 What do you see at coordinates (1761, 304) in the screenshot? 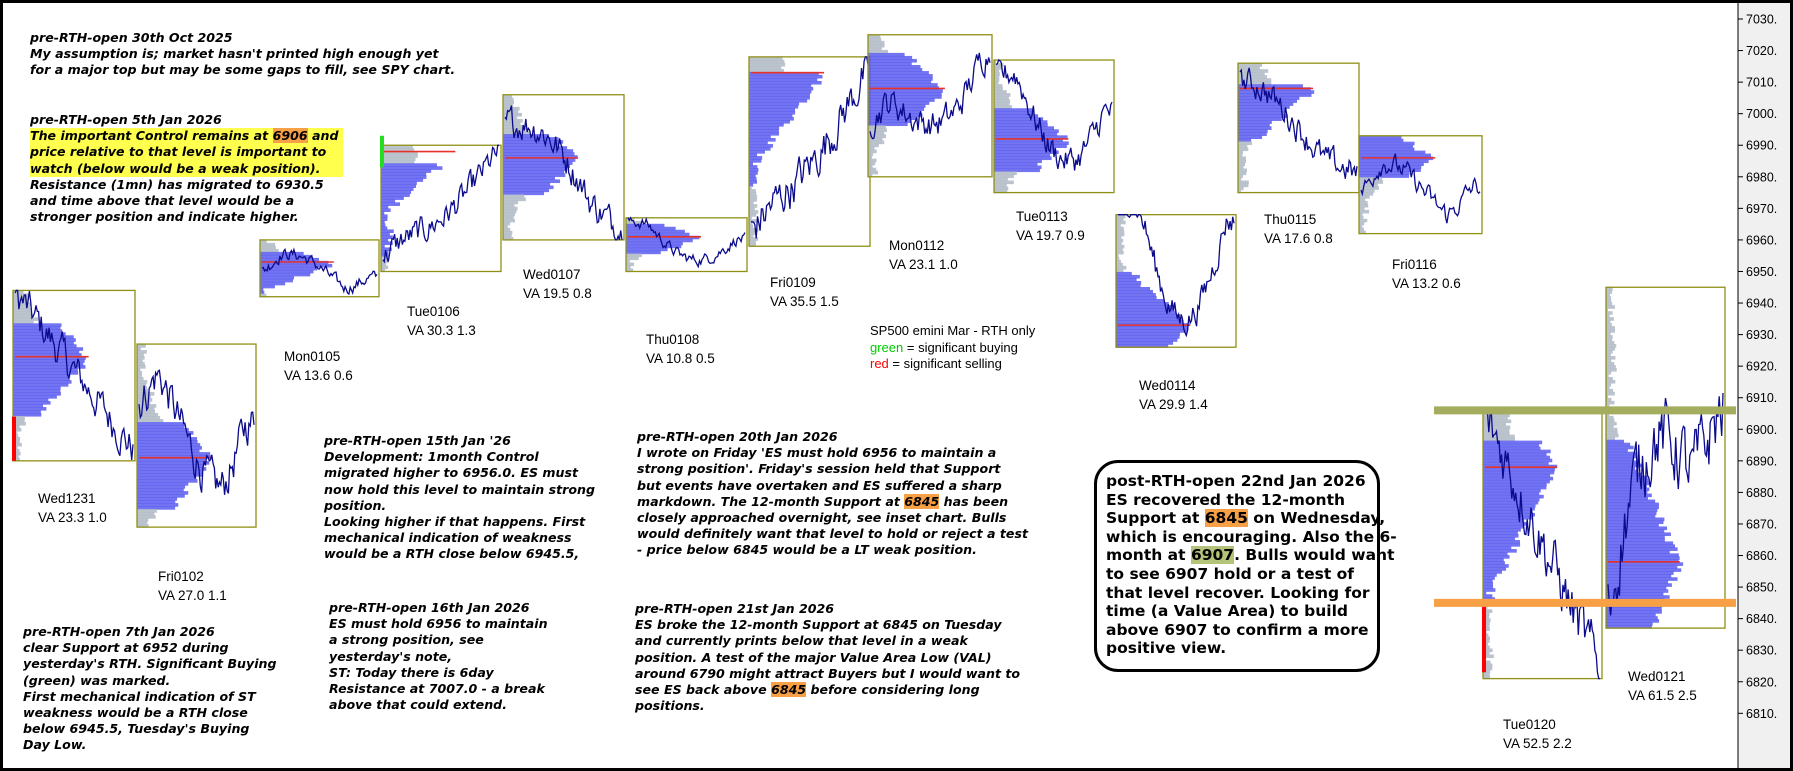
I see `price-axis-tick-label: 6940.` at bounding box center [1761, 304].